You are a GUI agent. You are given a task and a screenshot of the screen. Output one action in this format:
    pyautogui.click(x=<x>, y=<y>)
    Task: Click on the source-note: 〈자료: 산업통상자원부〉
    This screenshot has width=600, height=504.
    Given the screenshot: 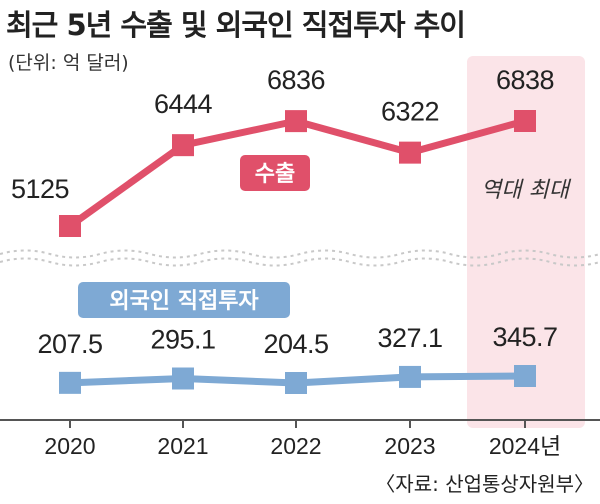 What is the action you would take?
    pyautogui.click(x=484, y=484)
    